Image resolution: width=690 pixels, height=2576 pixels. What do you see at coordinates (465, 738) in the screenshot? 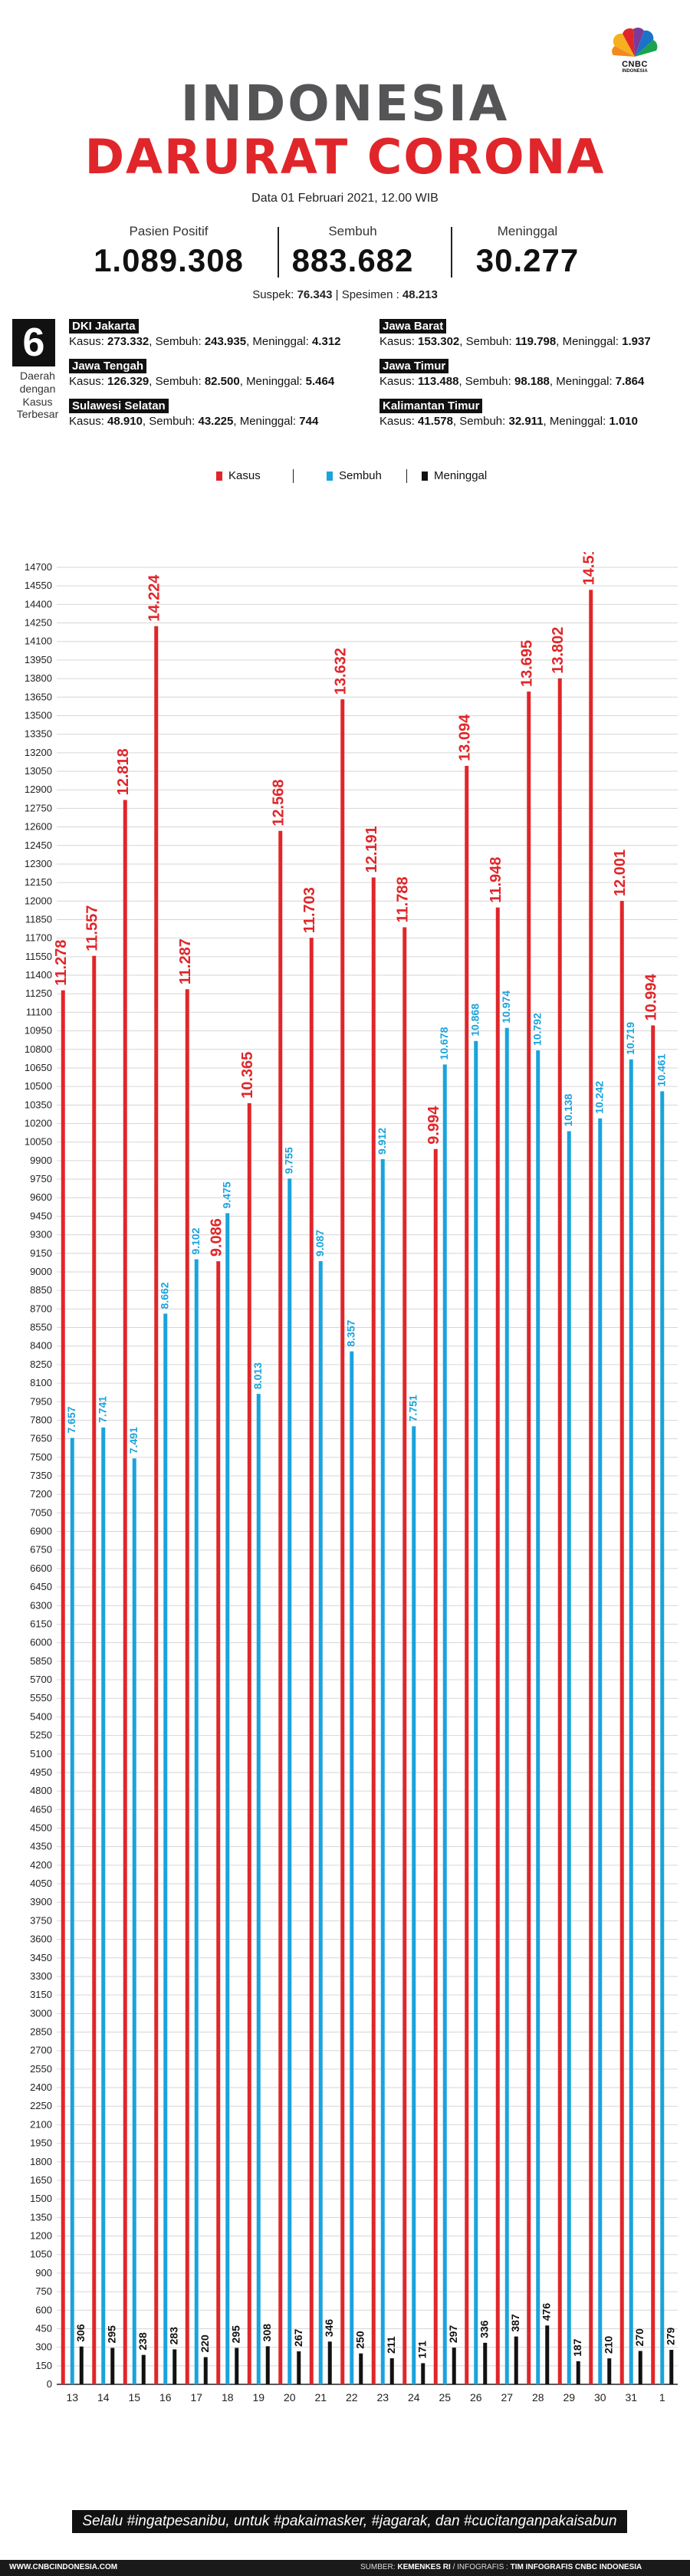
I see `data-label-kasus: 13.094` at bounding box center [465, 738].